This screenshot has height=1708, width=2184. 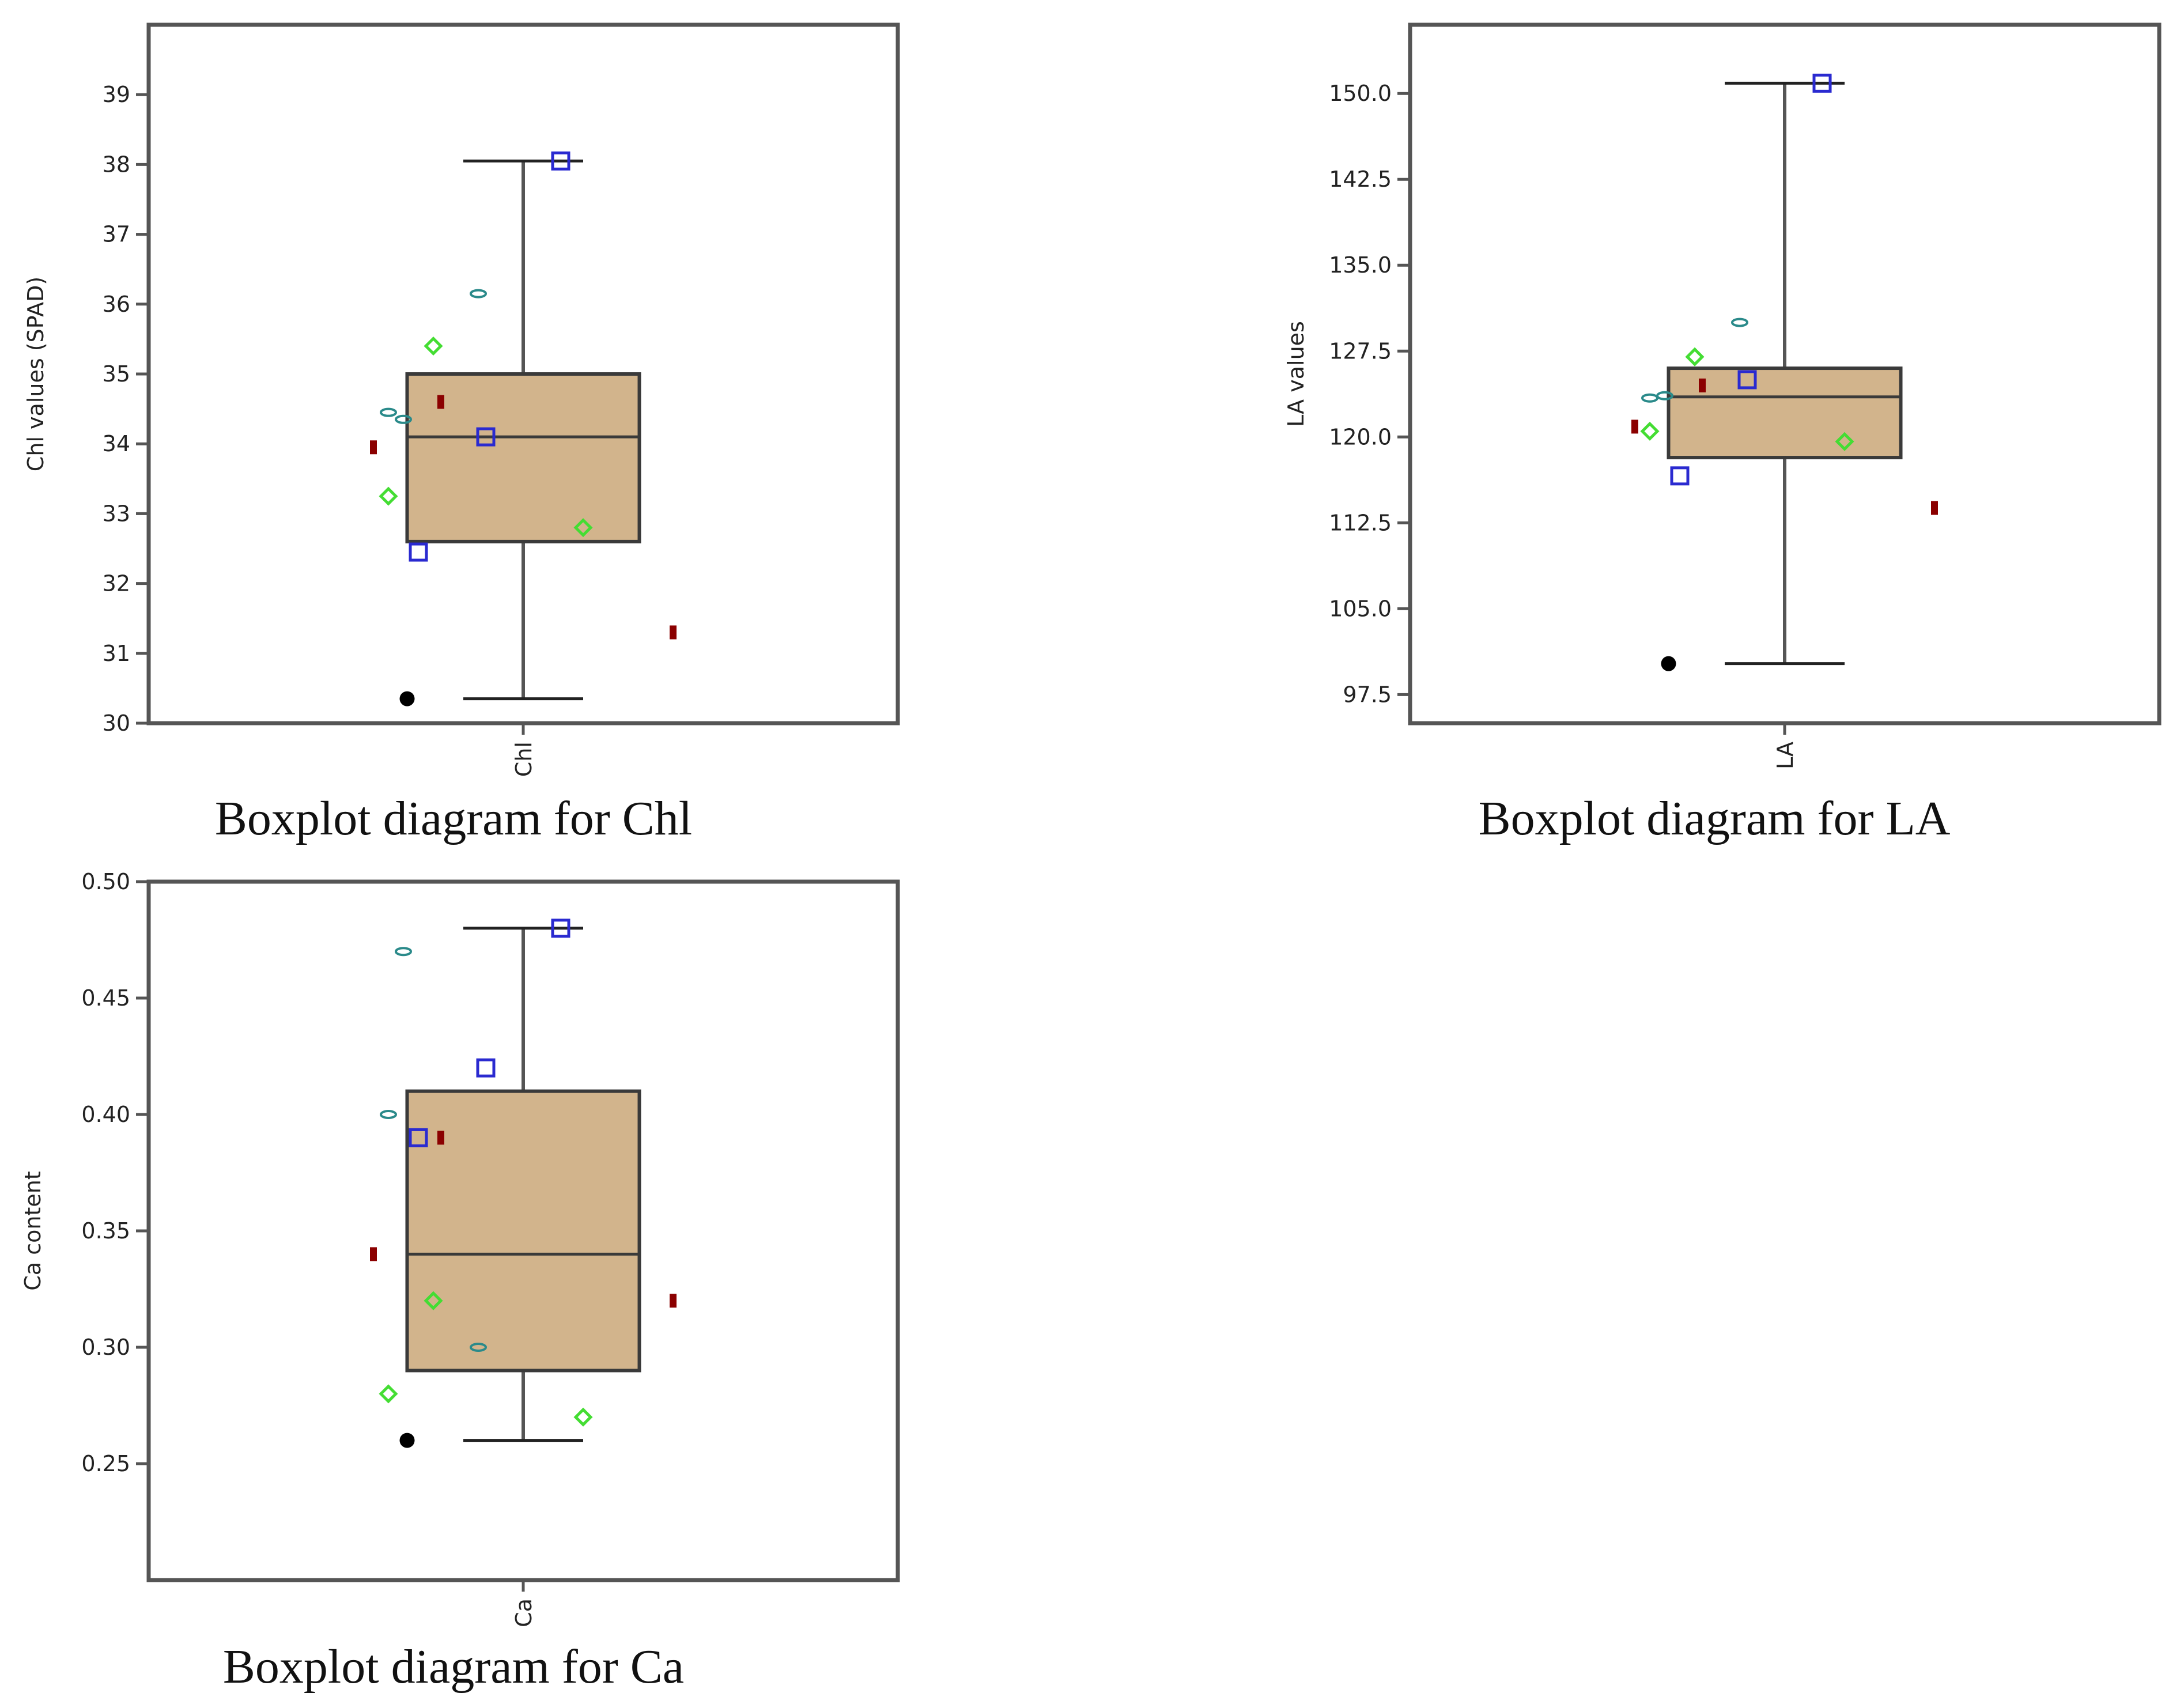 What do you see at coordinates (523, 1613) in the screenshot?
I see `x-category-label: Ca` at bounding box center [523, 1613].